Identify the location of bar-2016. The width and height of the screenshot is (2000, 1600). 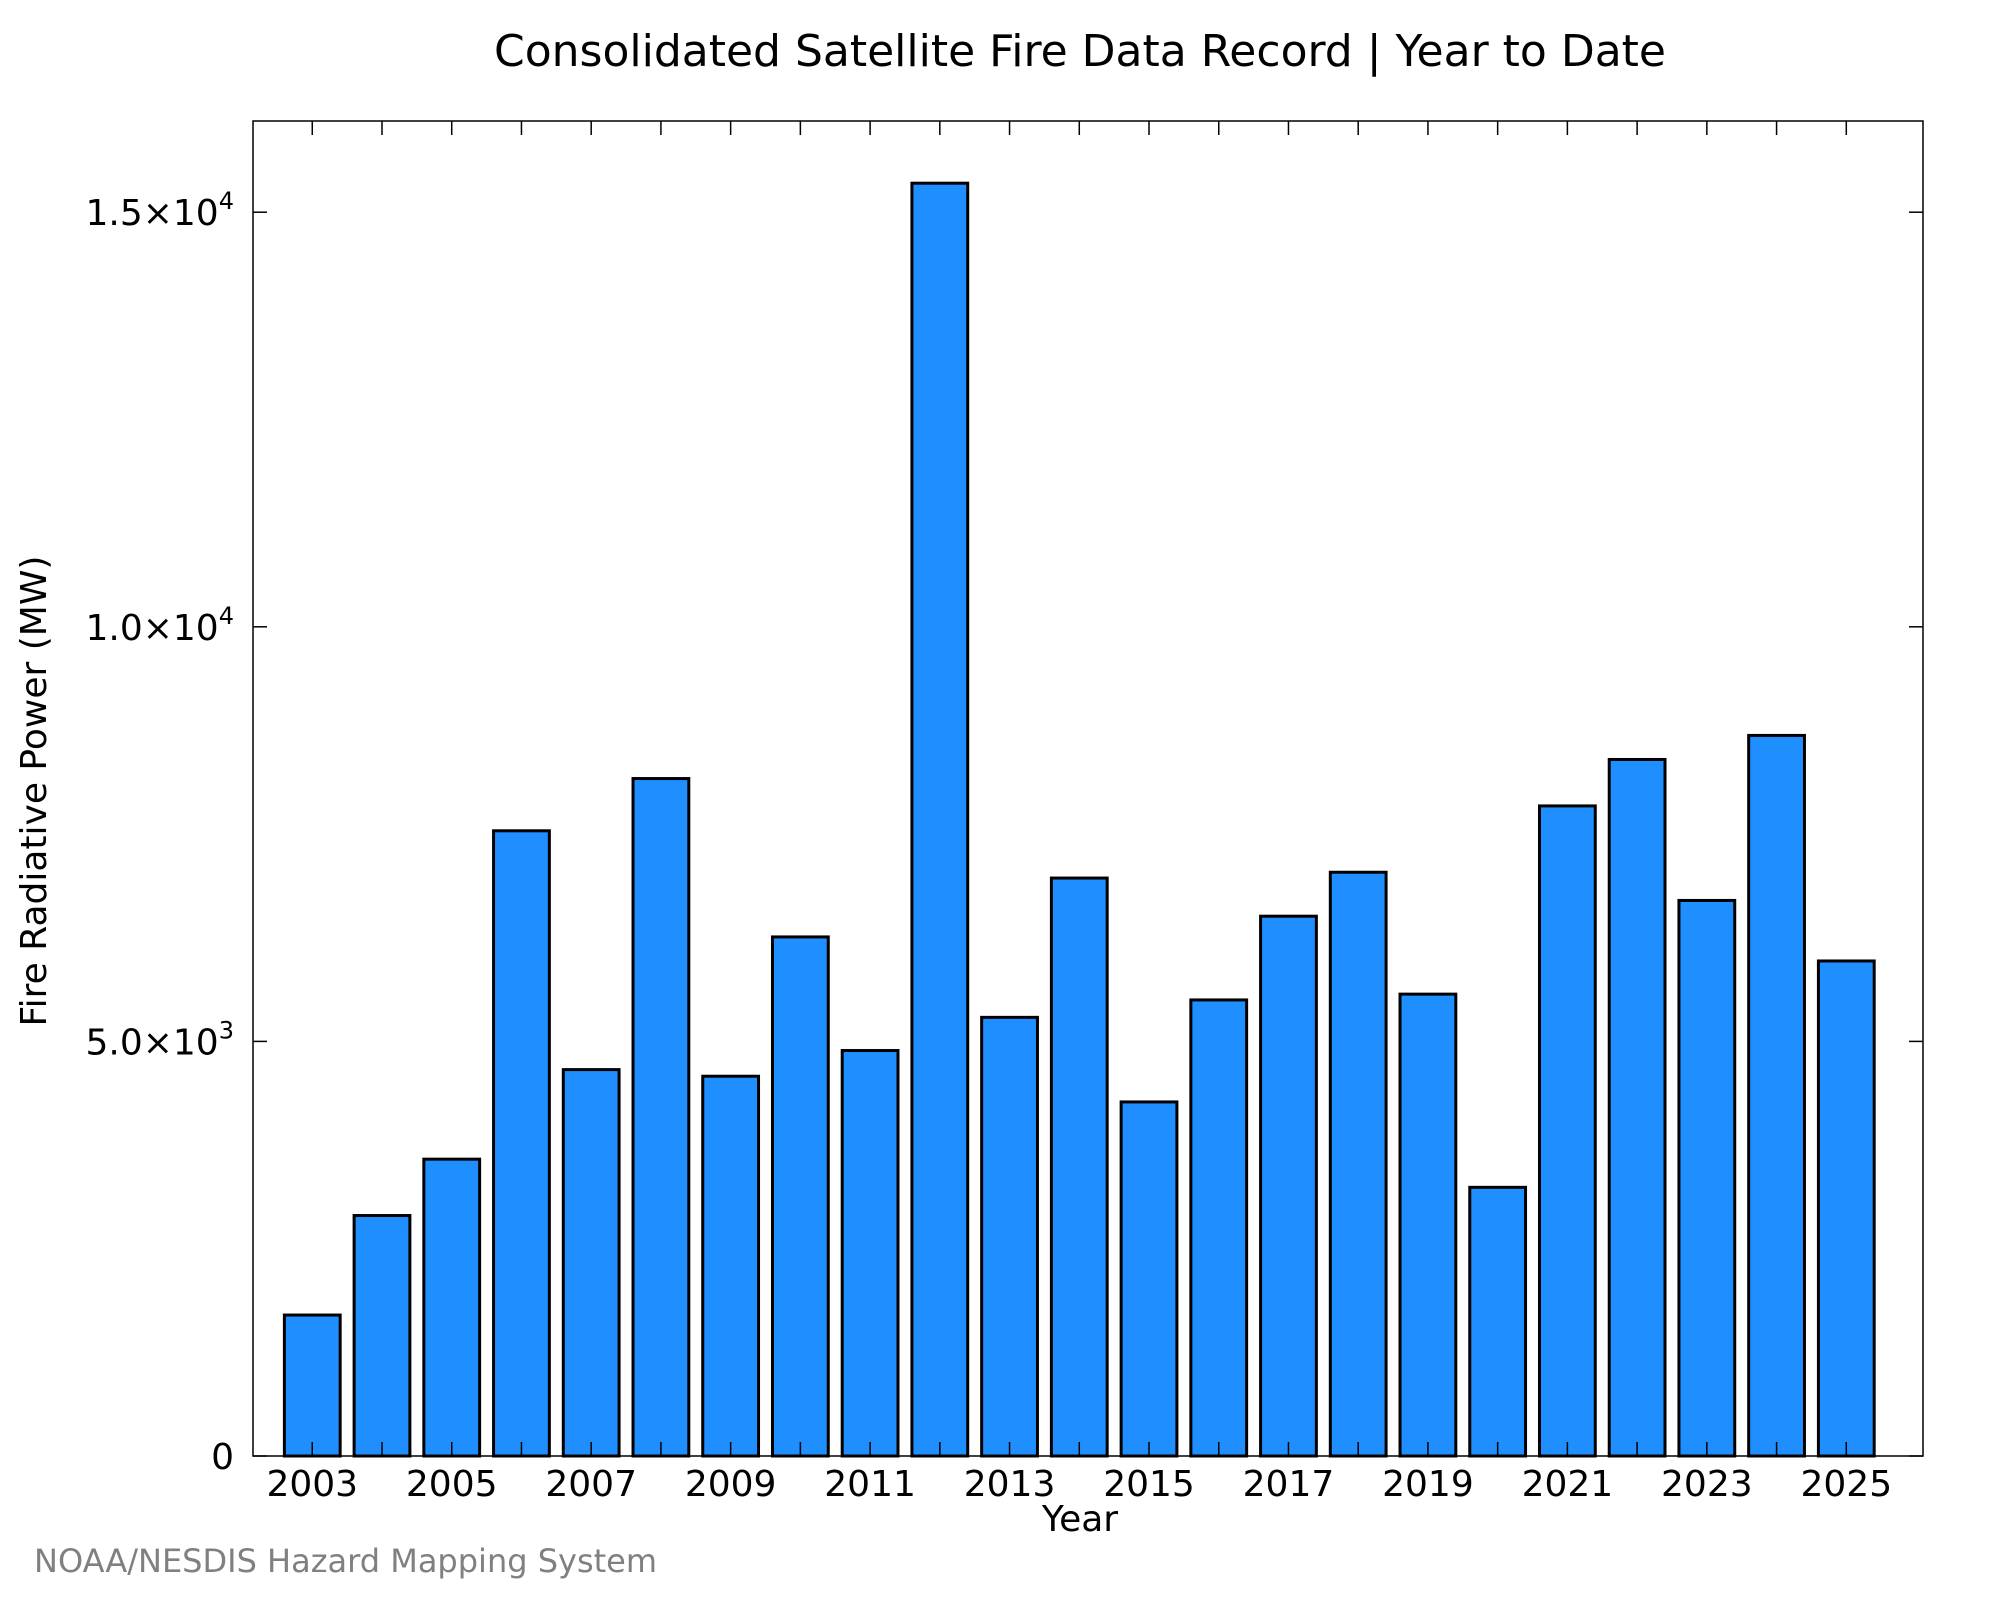
(1219, 1228).